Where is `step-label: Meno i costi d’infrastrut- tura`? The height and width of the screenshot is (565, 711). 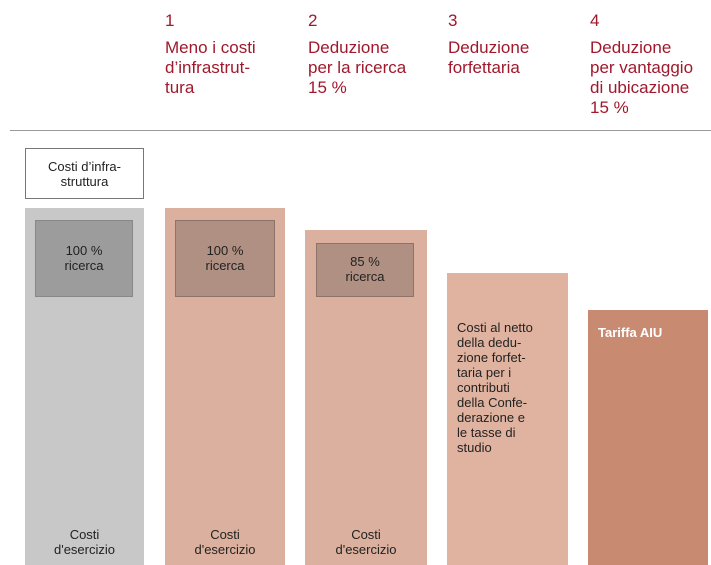 step-label: Meno i costi d’infrastrut- tura is located at coordinates (210, 67).